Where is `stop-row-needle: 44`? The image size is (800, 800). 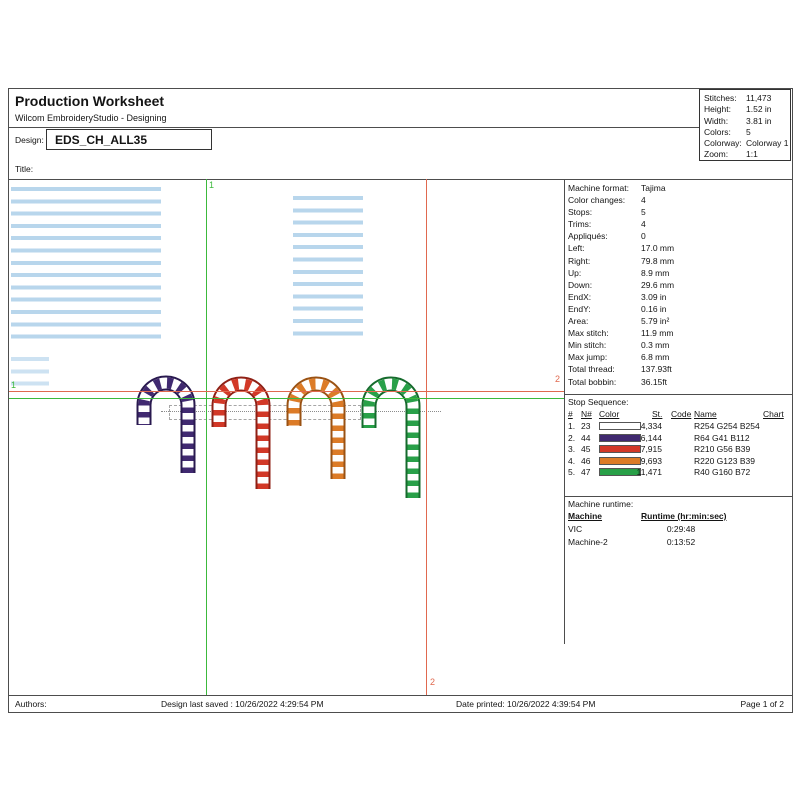 stop-row-needle: 44 is located at coordinates (586, 437).